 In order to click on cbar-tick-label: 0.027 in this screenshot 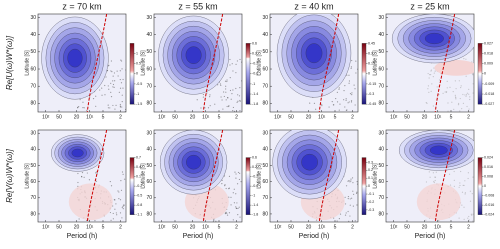, I will do `click(488, 43)`.